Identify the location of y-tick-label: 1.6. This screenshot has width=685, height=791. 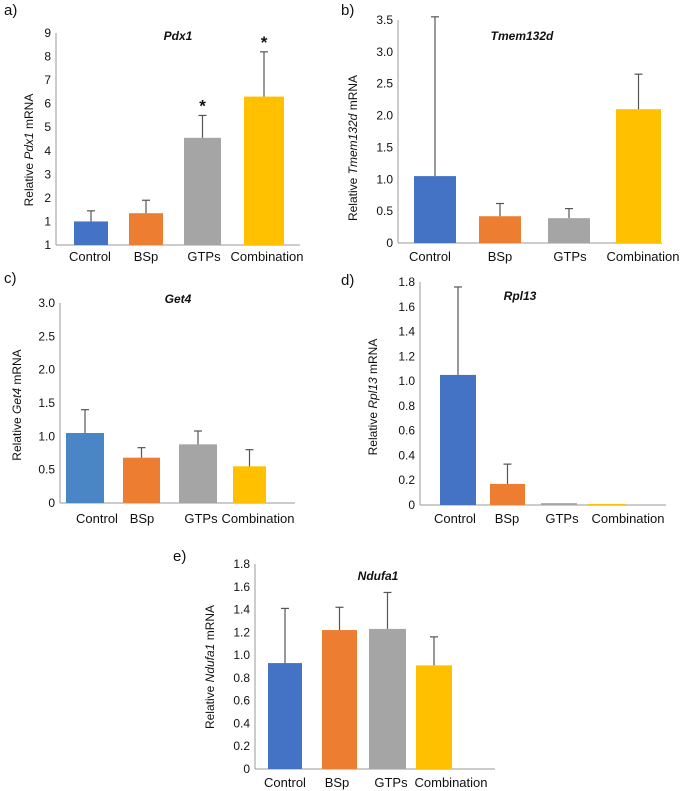
(406, 307).